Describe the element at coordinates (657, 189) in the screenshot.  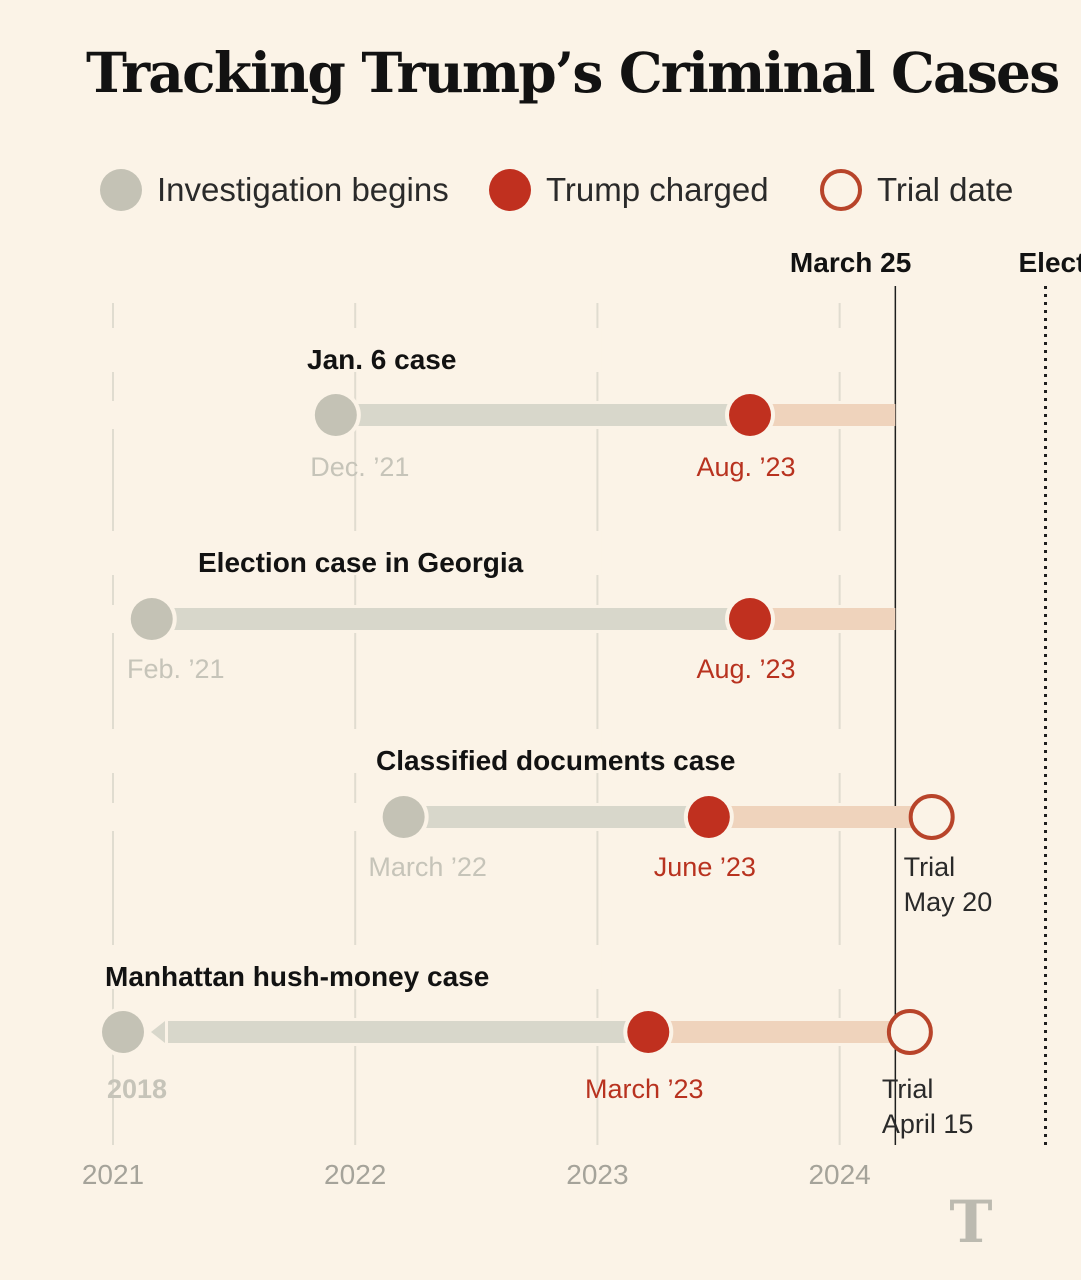
I see `legend-charged-label: Trump charged` at that location.